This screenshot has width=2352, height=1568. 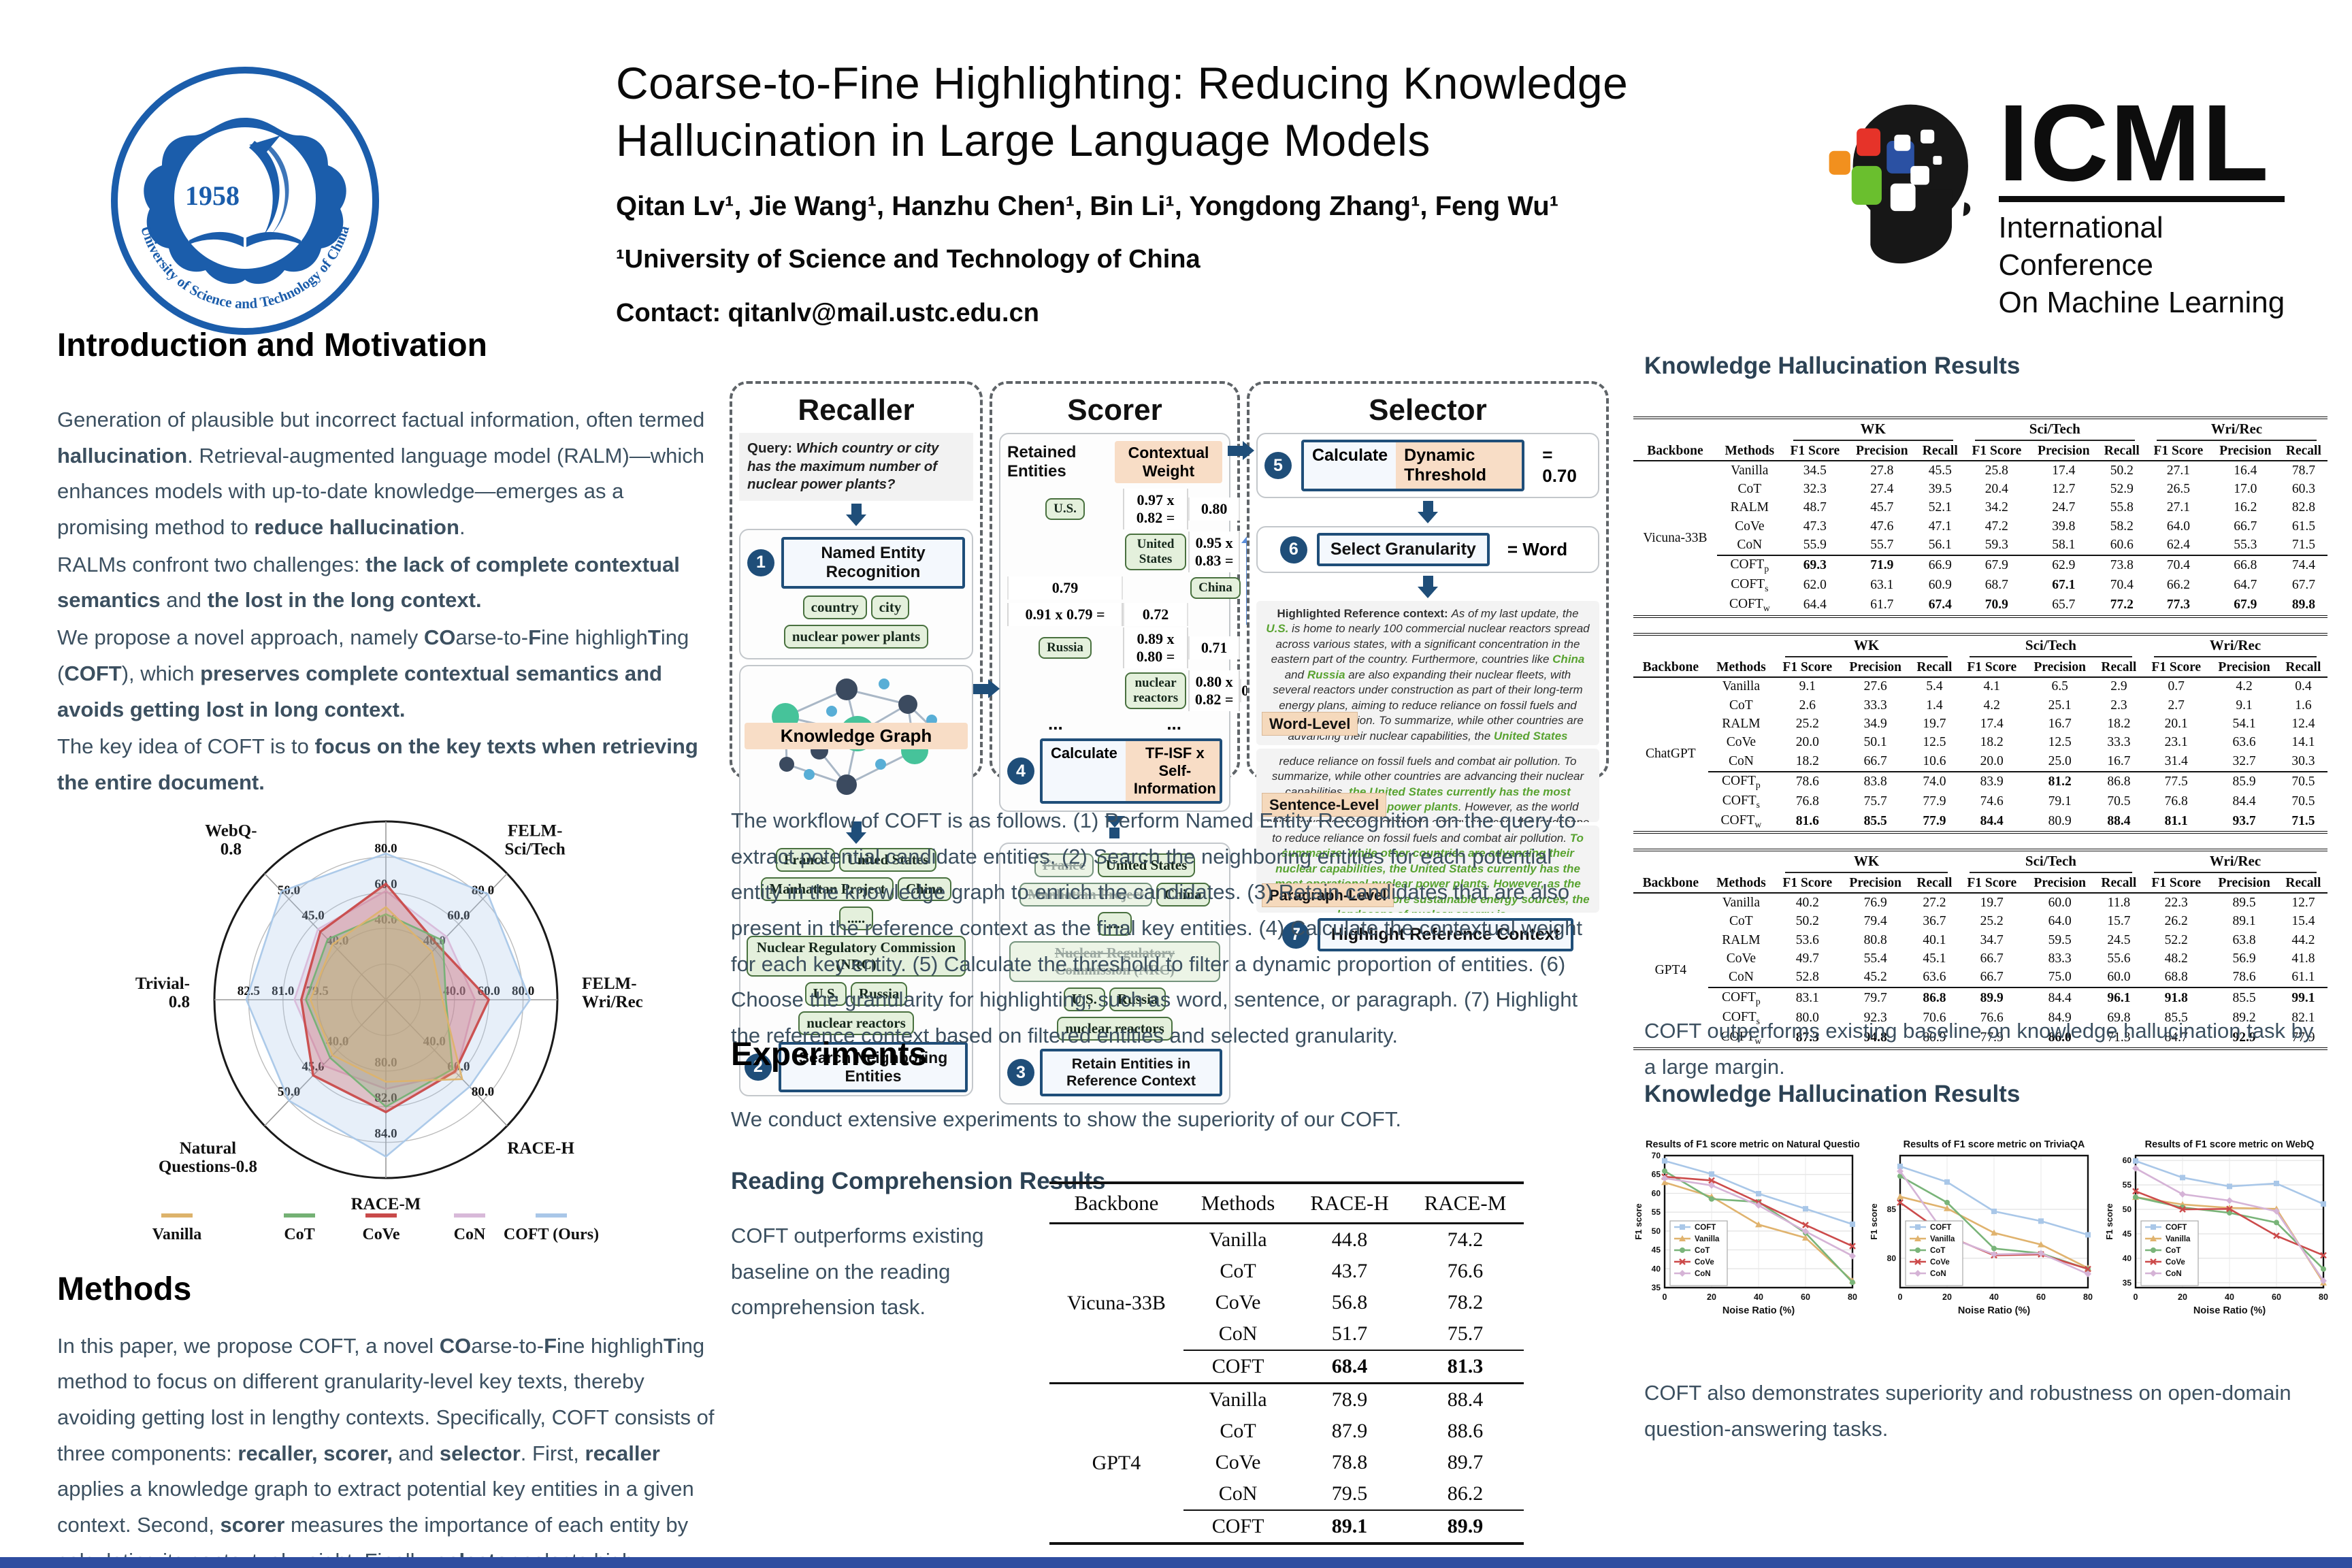 What do you see at coordinates (856, 622) in the screenshot?
I see `ner-chips: country city nuclear power plants` at bounding box center [856, 622].